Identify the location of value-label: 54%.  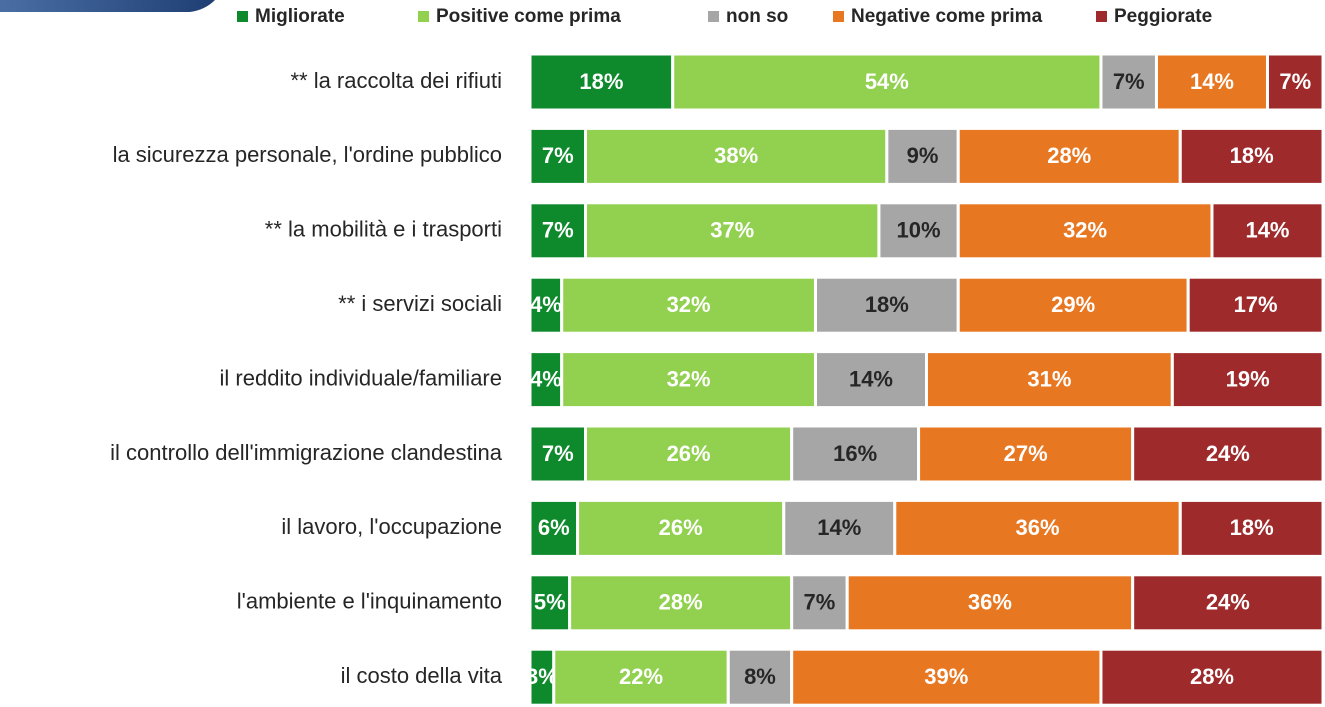
(887, 81).